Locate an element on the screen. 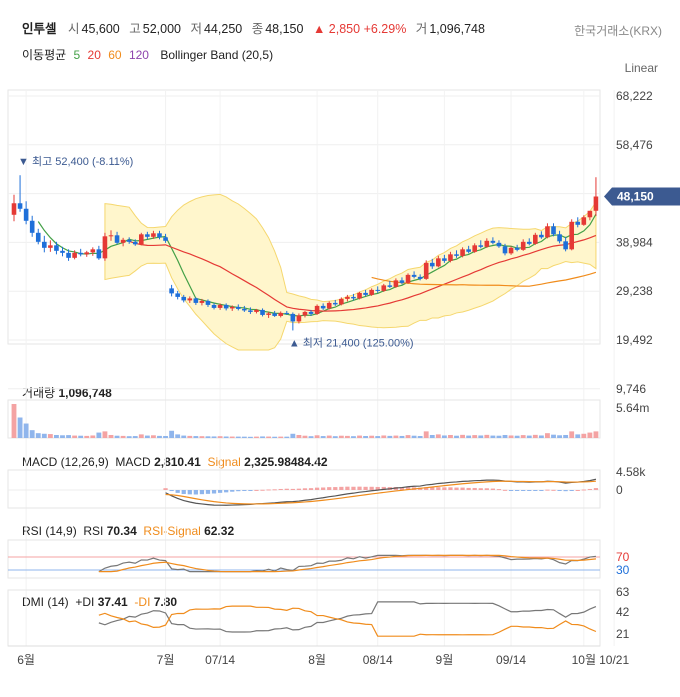 This screenshot has width=680, height=697. scale-mode-button: Linear is located at coordinates (641, 68).